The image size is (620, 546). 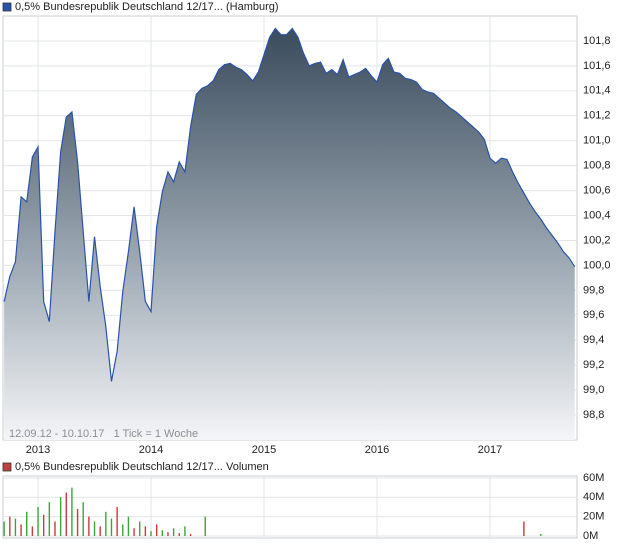 I want to click on y-tick-label: 40M, so click(x=593, y=497).